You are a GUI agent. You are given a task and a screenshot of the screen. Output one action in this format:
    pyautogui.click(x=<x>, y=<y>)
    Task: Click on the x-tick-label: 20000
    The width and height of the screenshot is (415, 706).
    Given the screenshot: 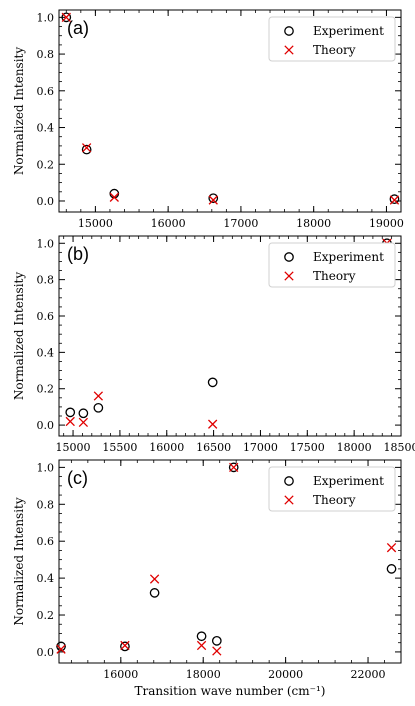 What is the action you would take?
    pyautogui.click(x=285, y=674)
    